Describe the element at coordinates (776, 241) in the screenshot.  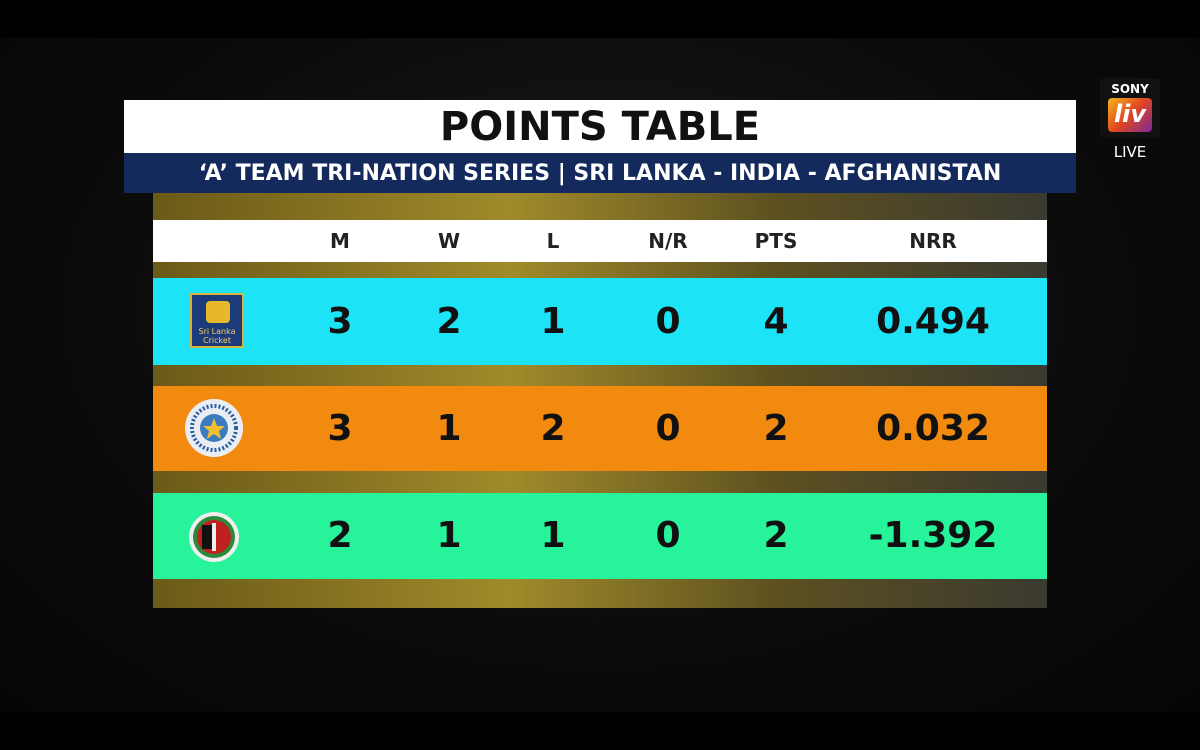
I see `column-header: PTS` at that location.